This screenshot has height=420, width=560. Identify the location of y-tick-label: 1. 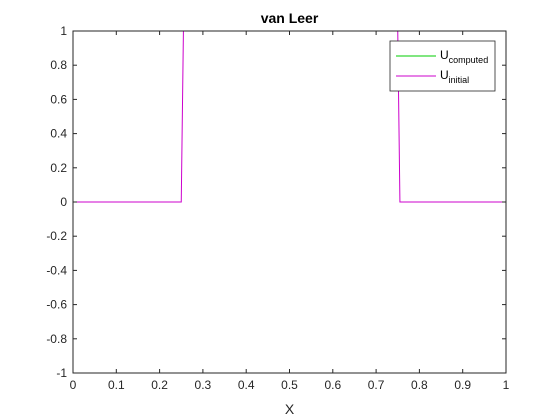
(63, 31).